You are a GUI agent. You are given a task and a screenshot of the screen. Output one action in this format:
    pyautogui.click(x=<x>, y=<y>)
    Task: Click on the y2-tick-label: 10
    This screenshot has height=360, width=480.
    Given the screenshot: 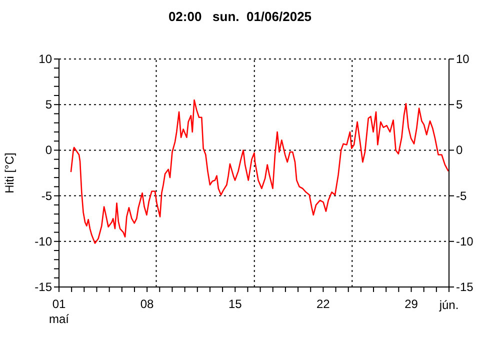 What is the action you would take?
    pyautogui.click(x=463, y=59)
    